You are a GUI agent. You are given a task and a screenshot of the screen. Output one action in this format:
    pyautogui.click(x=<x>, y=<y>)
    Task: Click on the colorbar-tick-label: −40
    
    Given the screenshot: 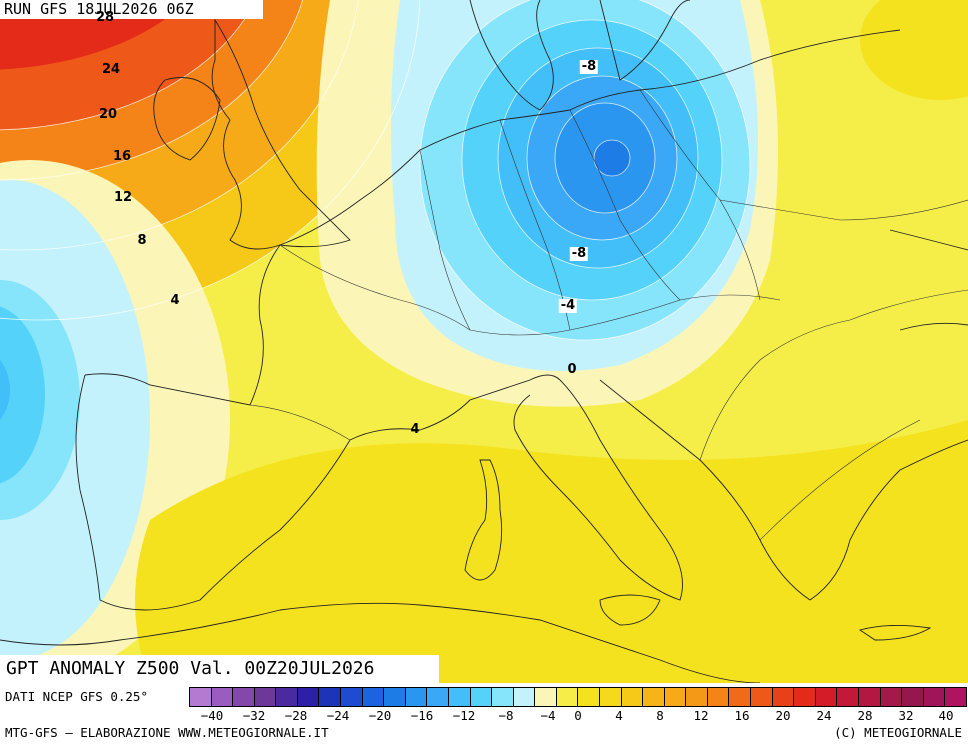 What is the action you would take?
    pyautogui.click(x=212, y=715)
    